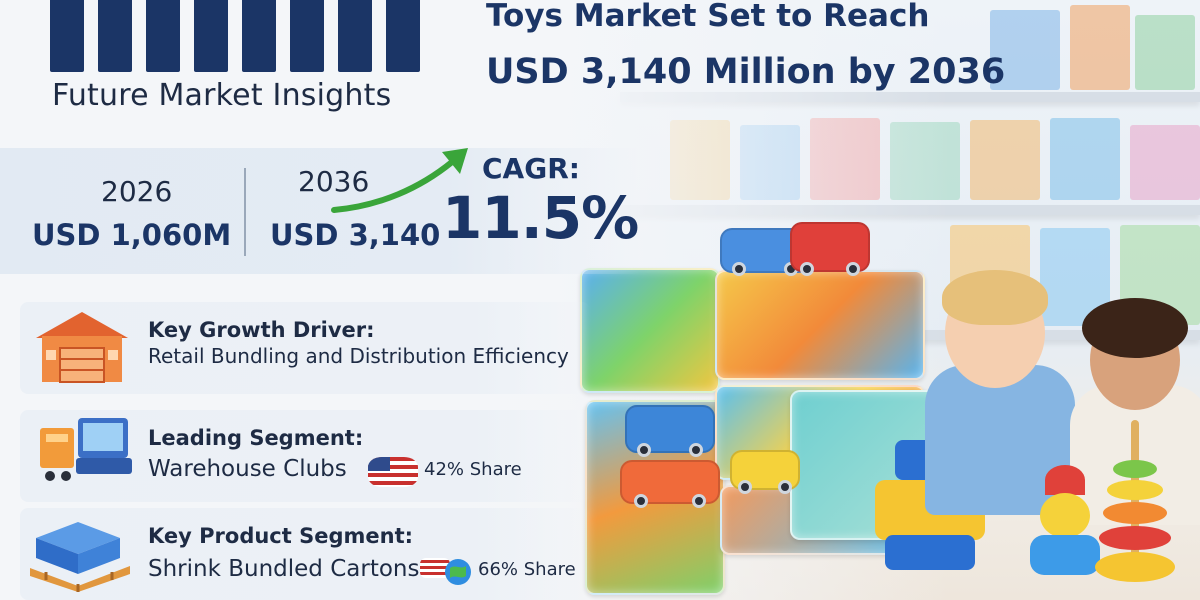 The width and height of the screenshot is (1200, 600). Describe the element at coordinates (746, 72) in the screenshot. I see `headline-line-2: USD 3,140 Million by 2036` at that location.